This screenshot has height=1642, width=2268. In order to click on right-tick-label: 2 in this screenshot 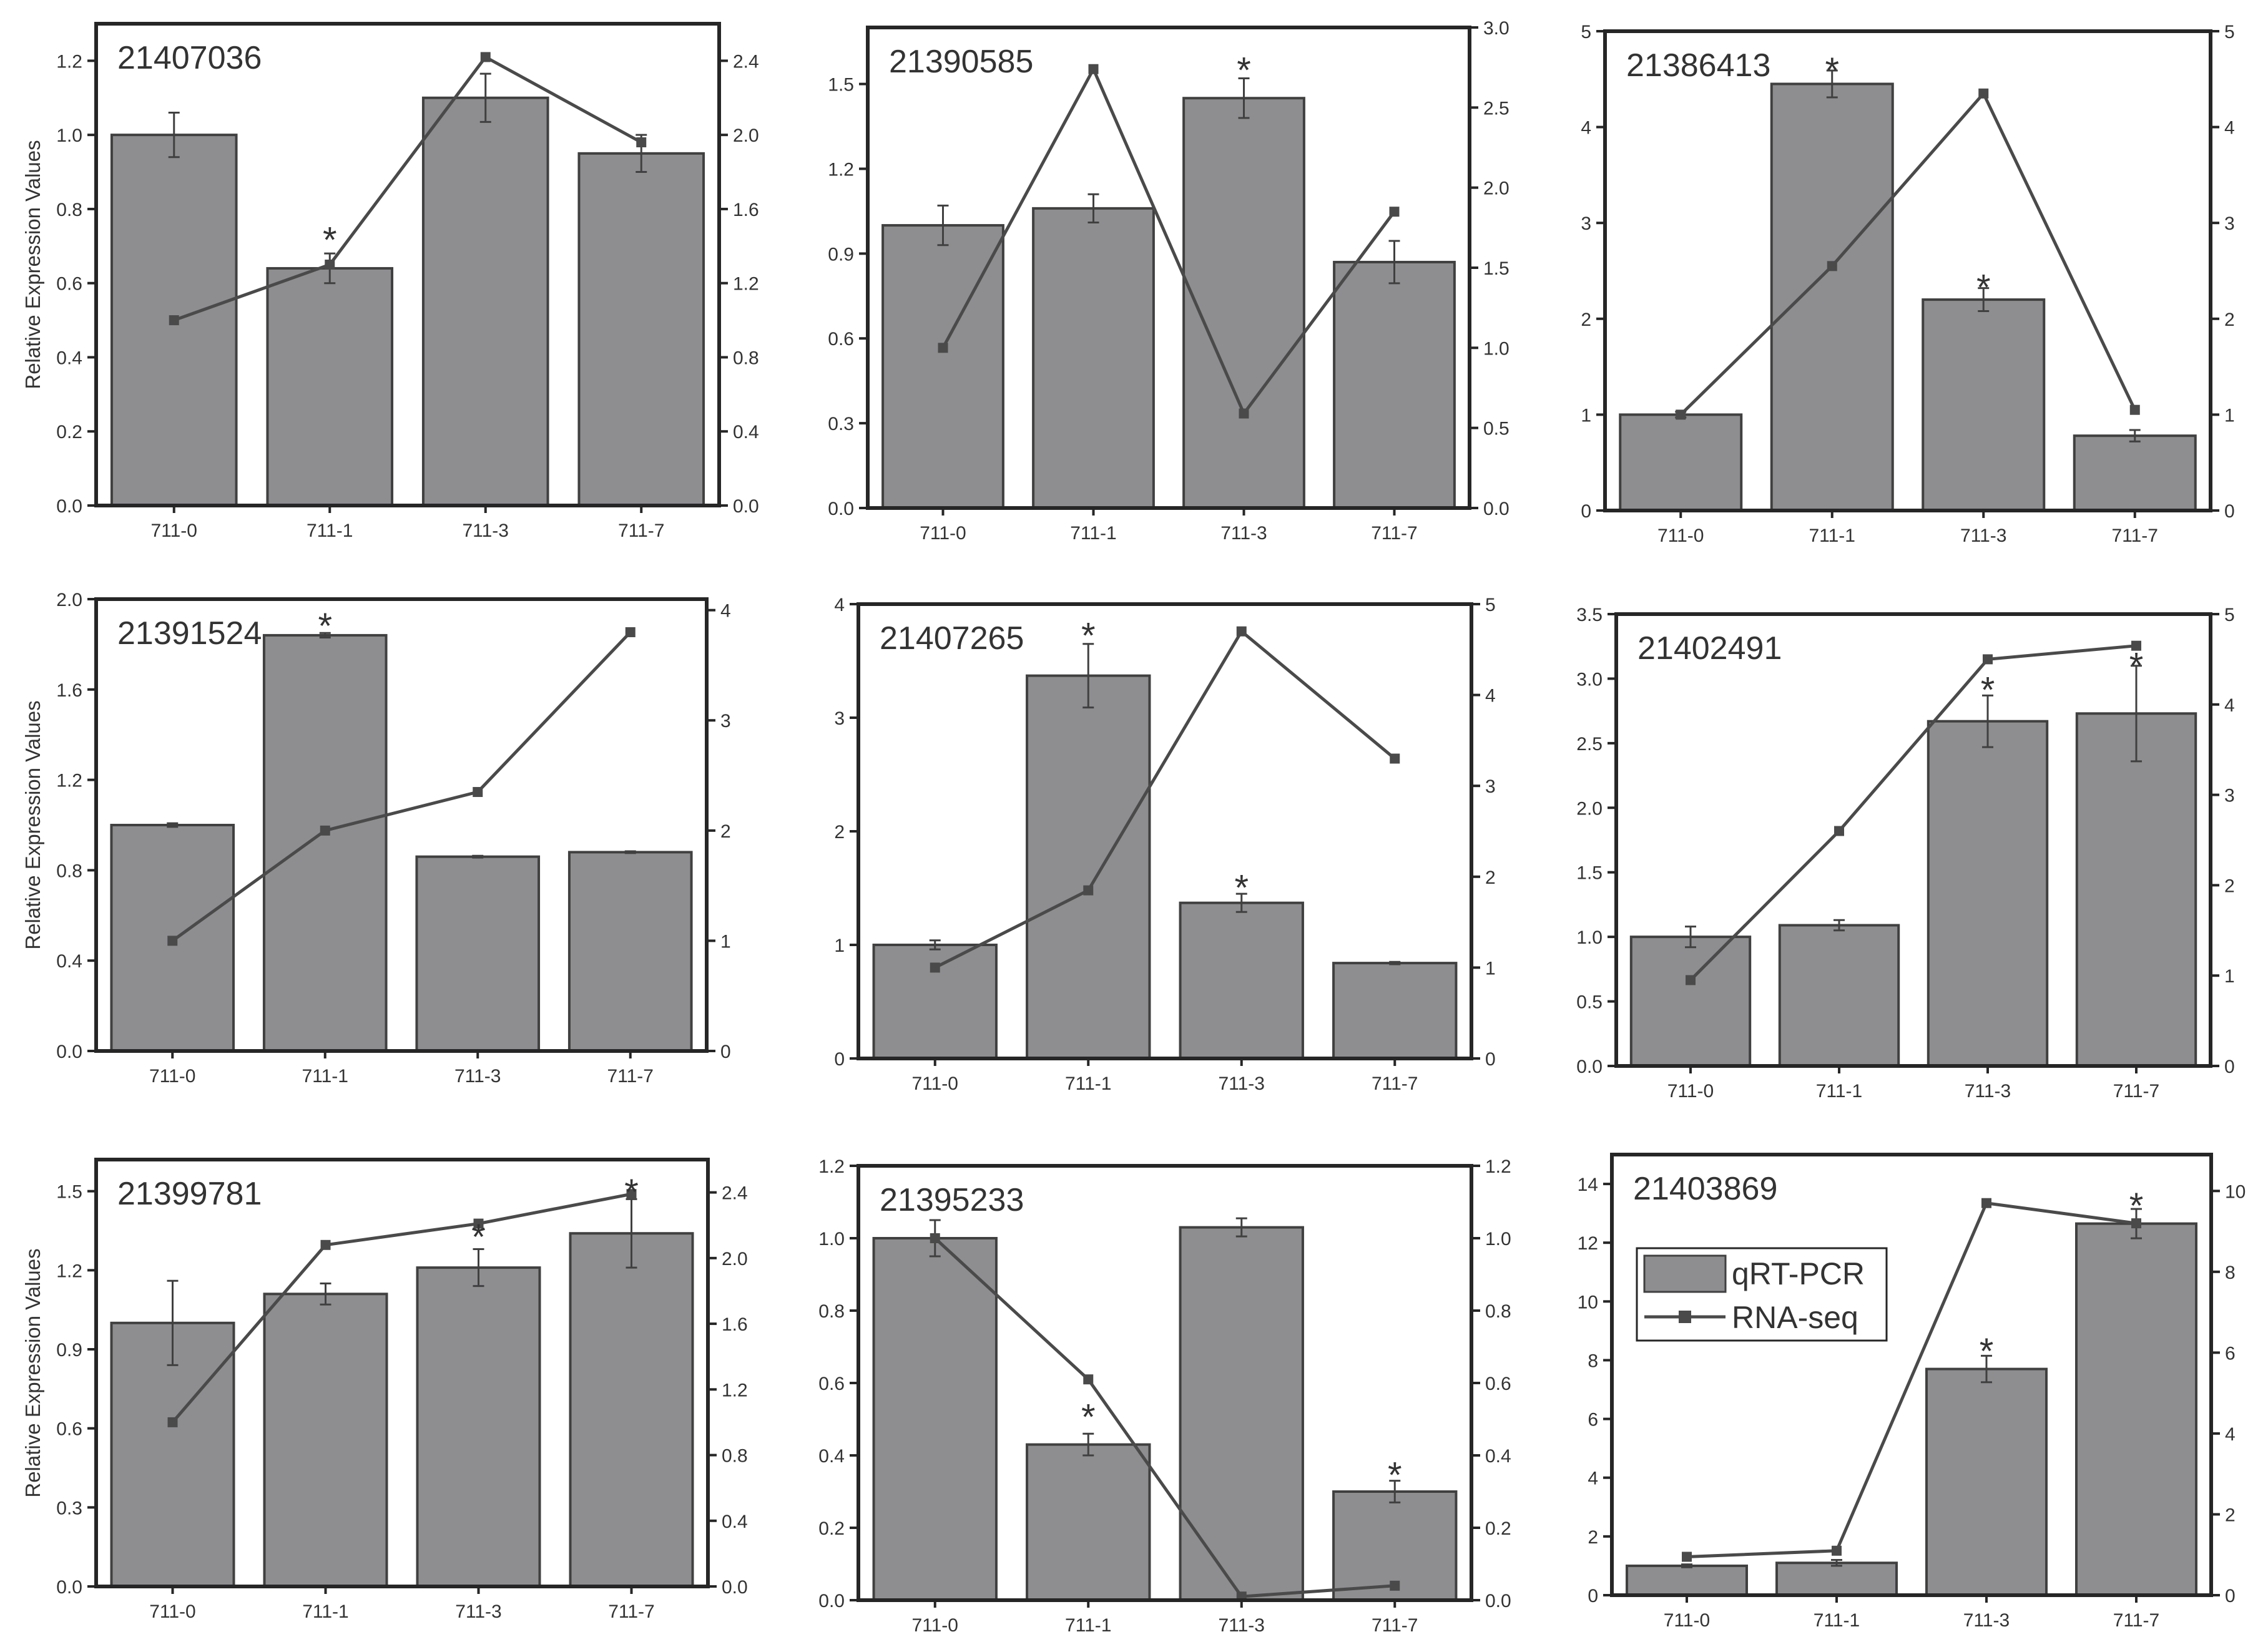, I will do `click(2229, 320)`.